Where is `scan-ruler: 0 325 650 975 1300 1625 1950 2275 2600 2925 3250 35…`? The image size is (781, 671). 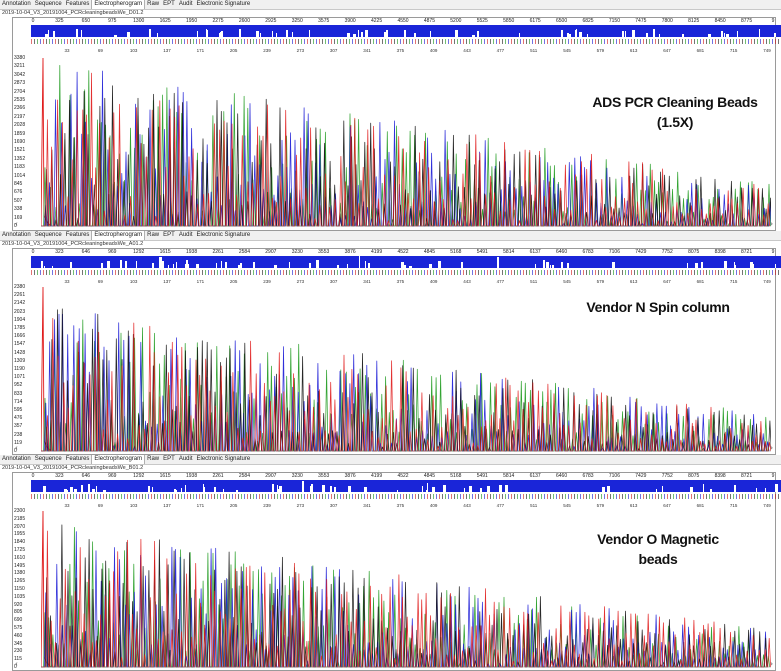 scan-ruler: 0 325 650 975 1300 1625 1950 2275 2600 2925 3250 35… is located at coordinates (394, 21).